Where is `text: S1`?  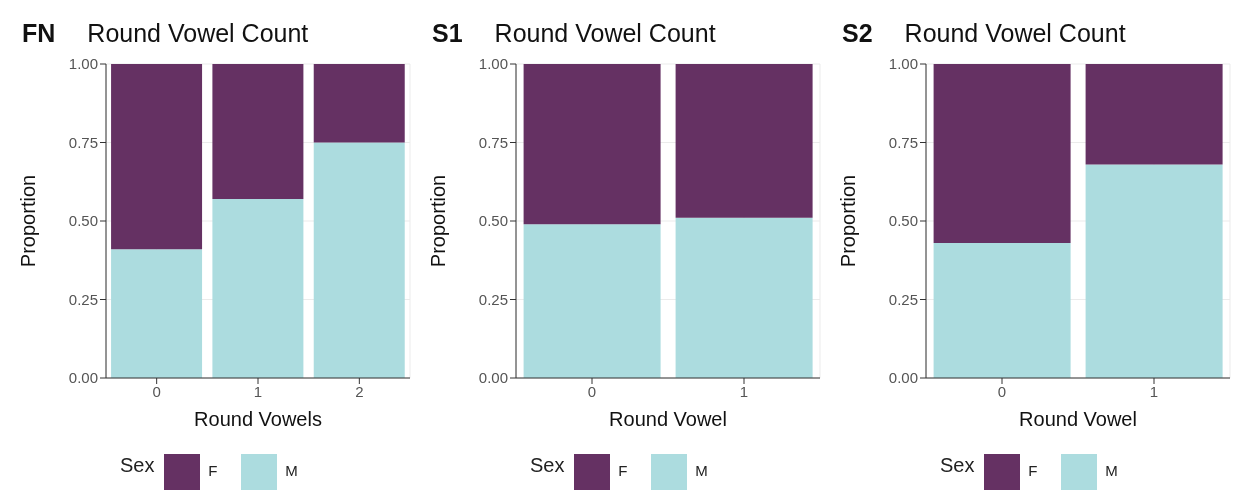
text: S1 is located at coordinates (447, 33).